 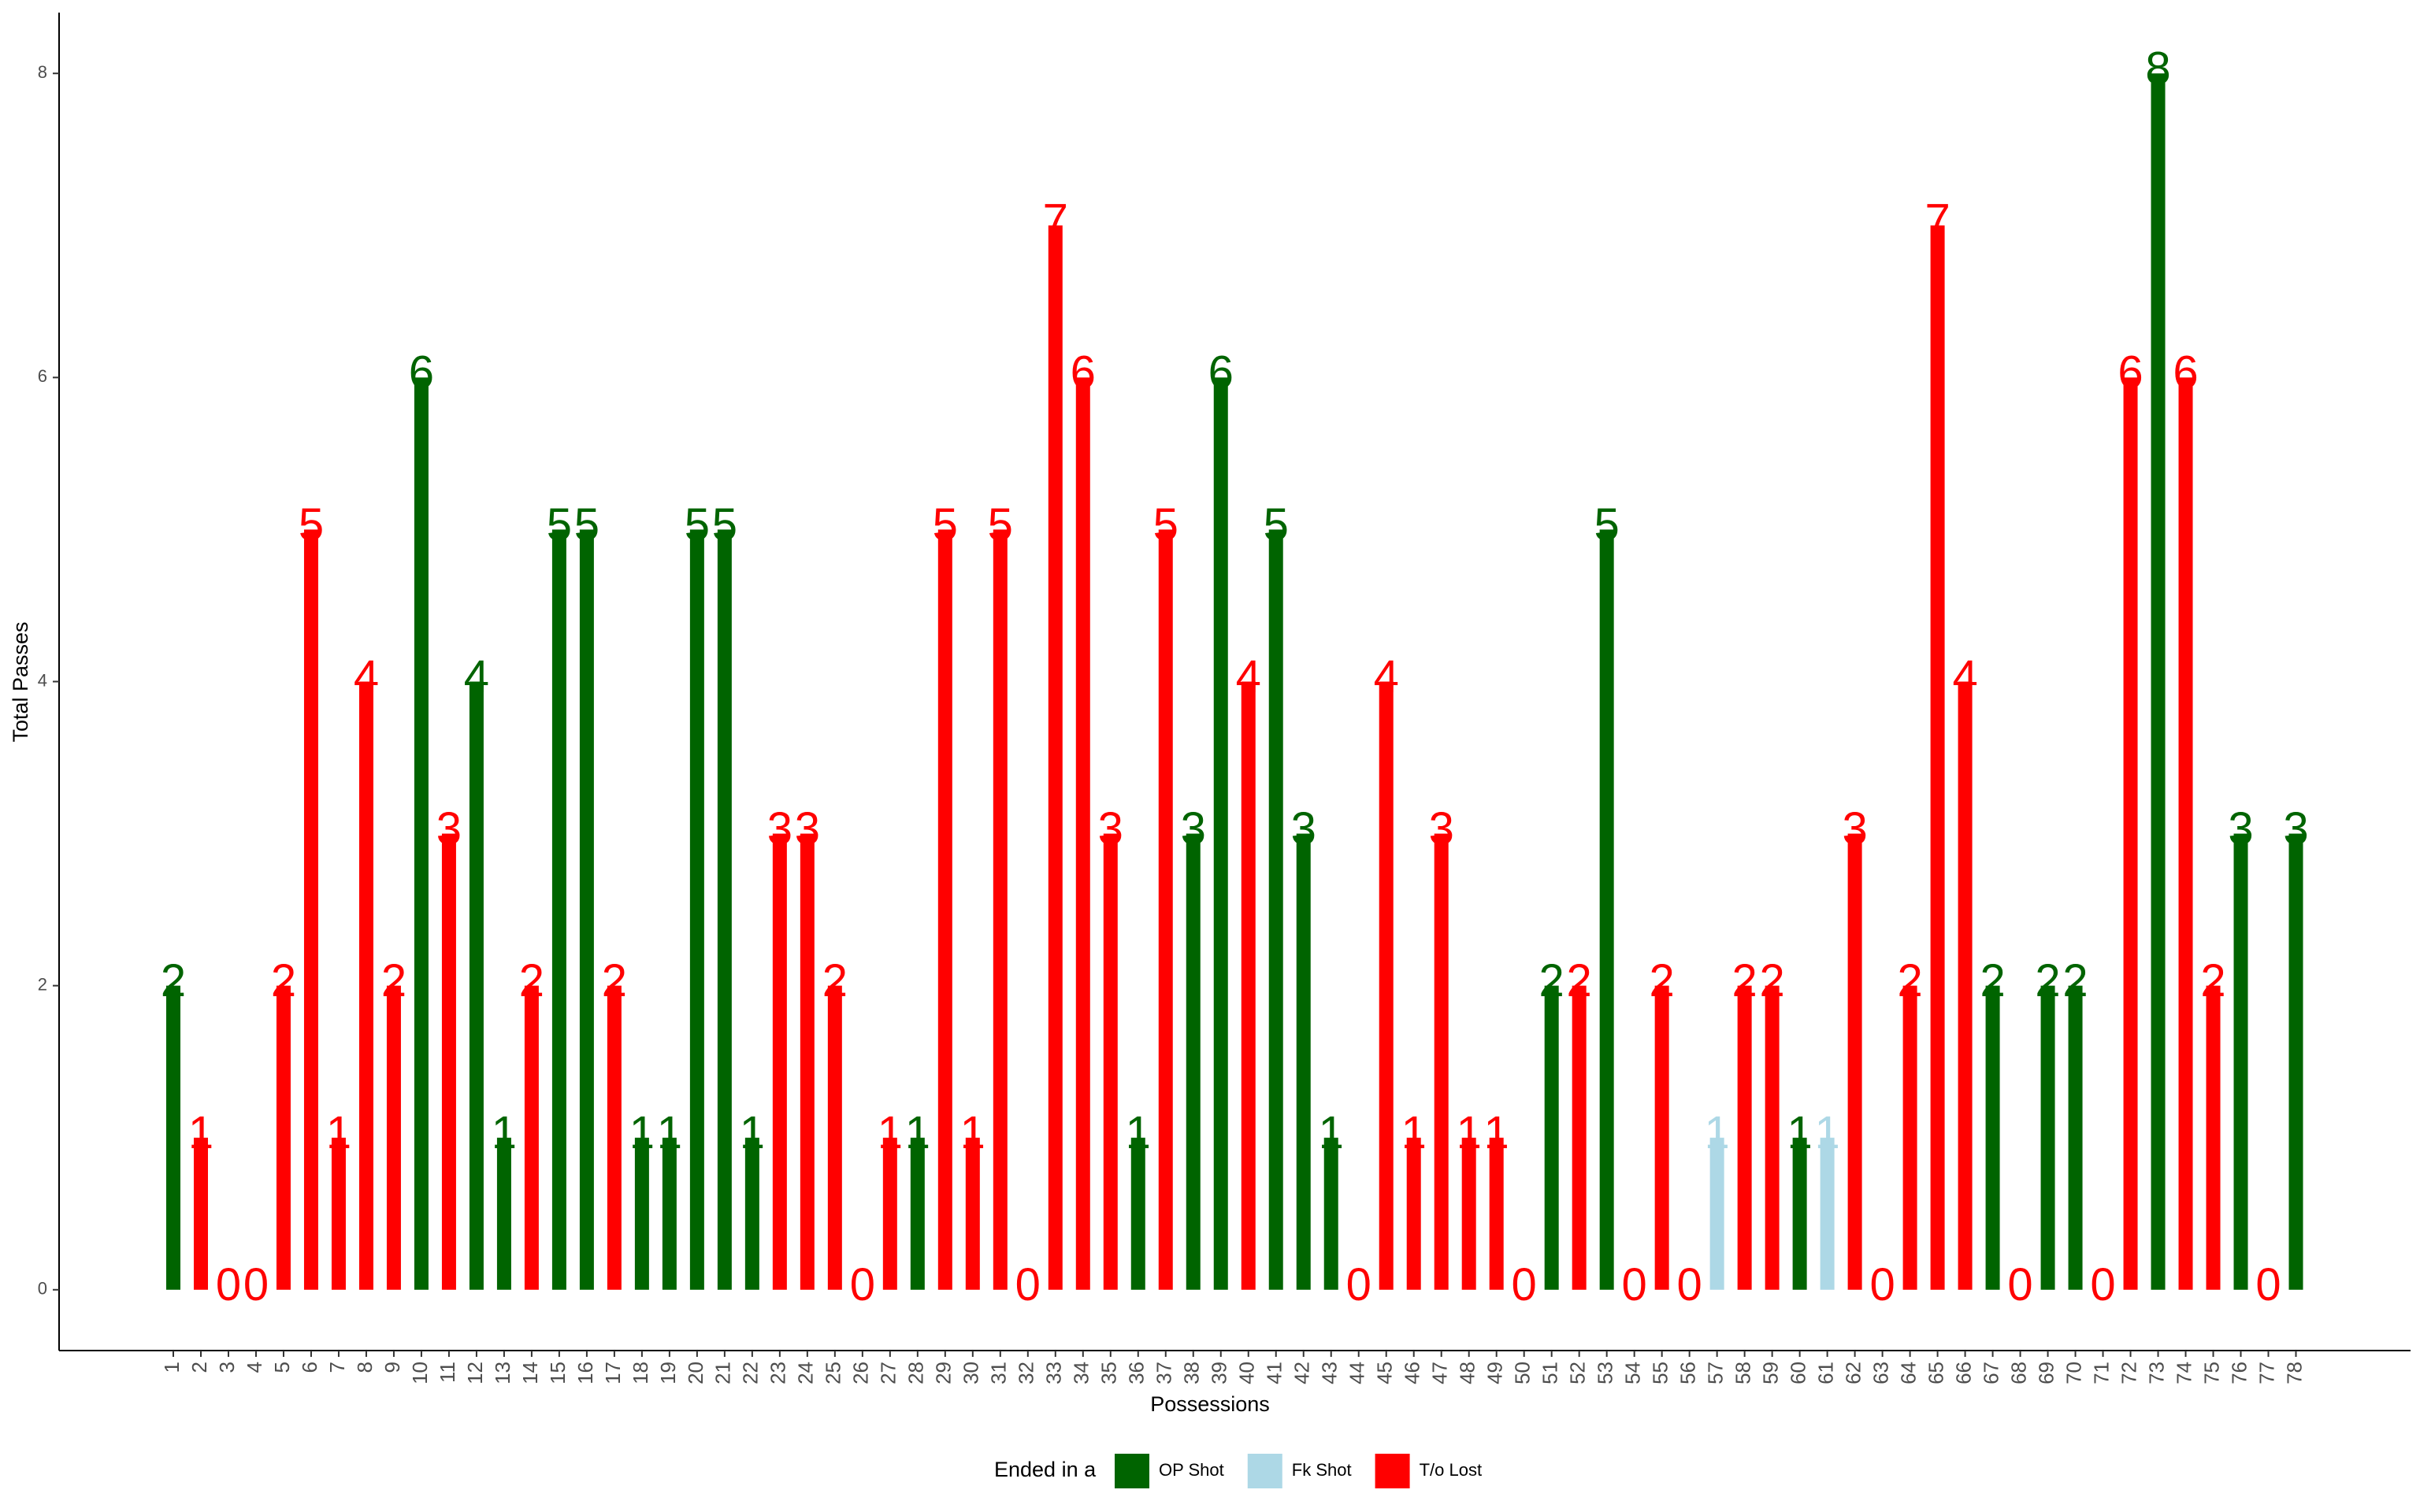 I want to click on x-tick-label: 32, so click(x=1026, y=1373).